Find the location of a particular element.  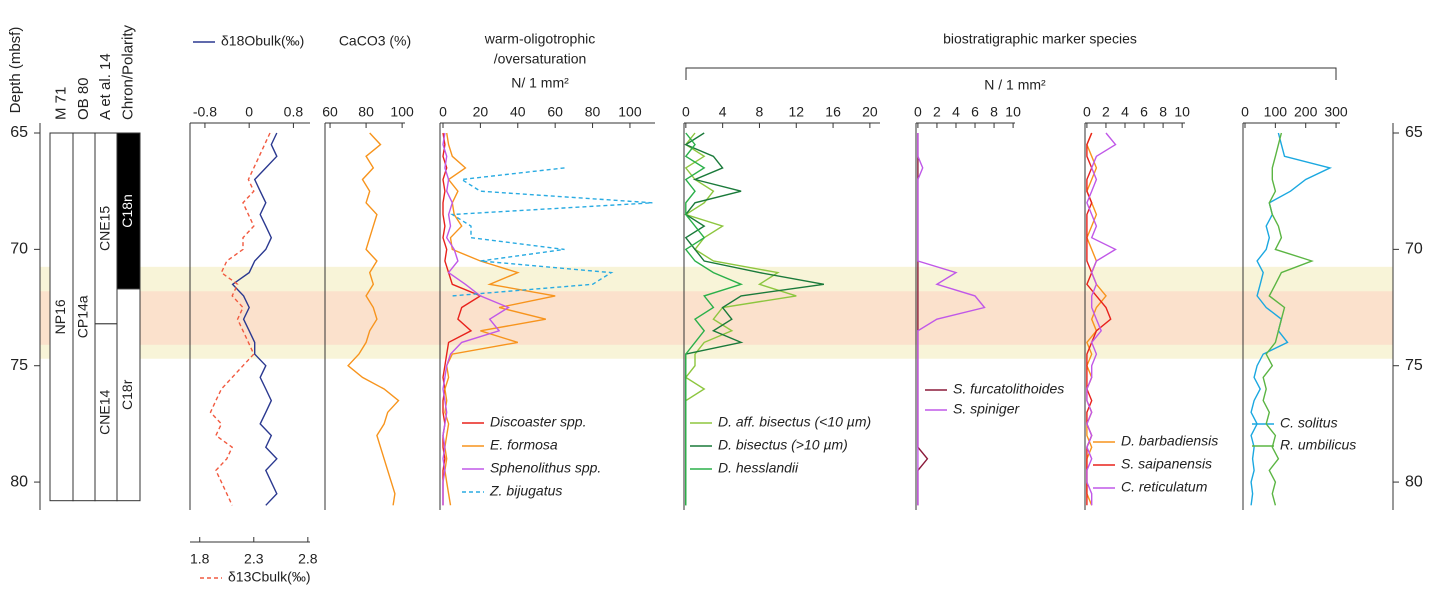

x2-tick-label: 2.3 is located at coordinates (254, 559).